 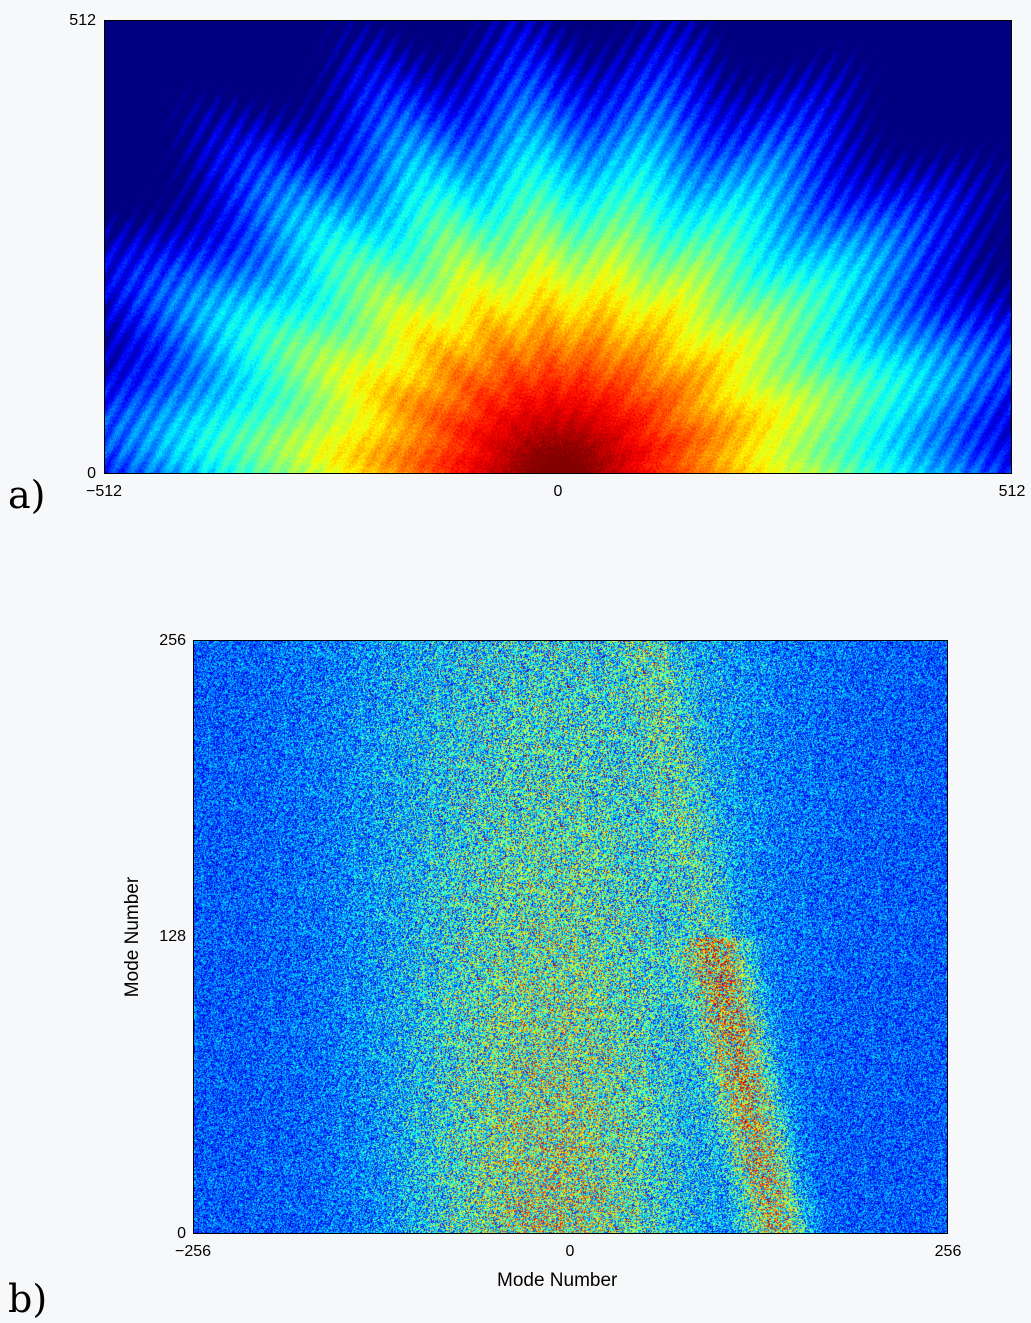 What do you see at coordinates (104, 491) in the screenshot?
I see `heatmap-a-xtick-min: −512` at bounding box center [104, 491].